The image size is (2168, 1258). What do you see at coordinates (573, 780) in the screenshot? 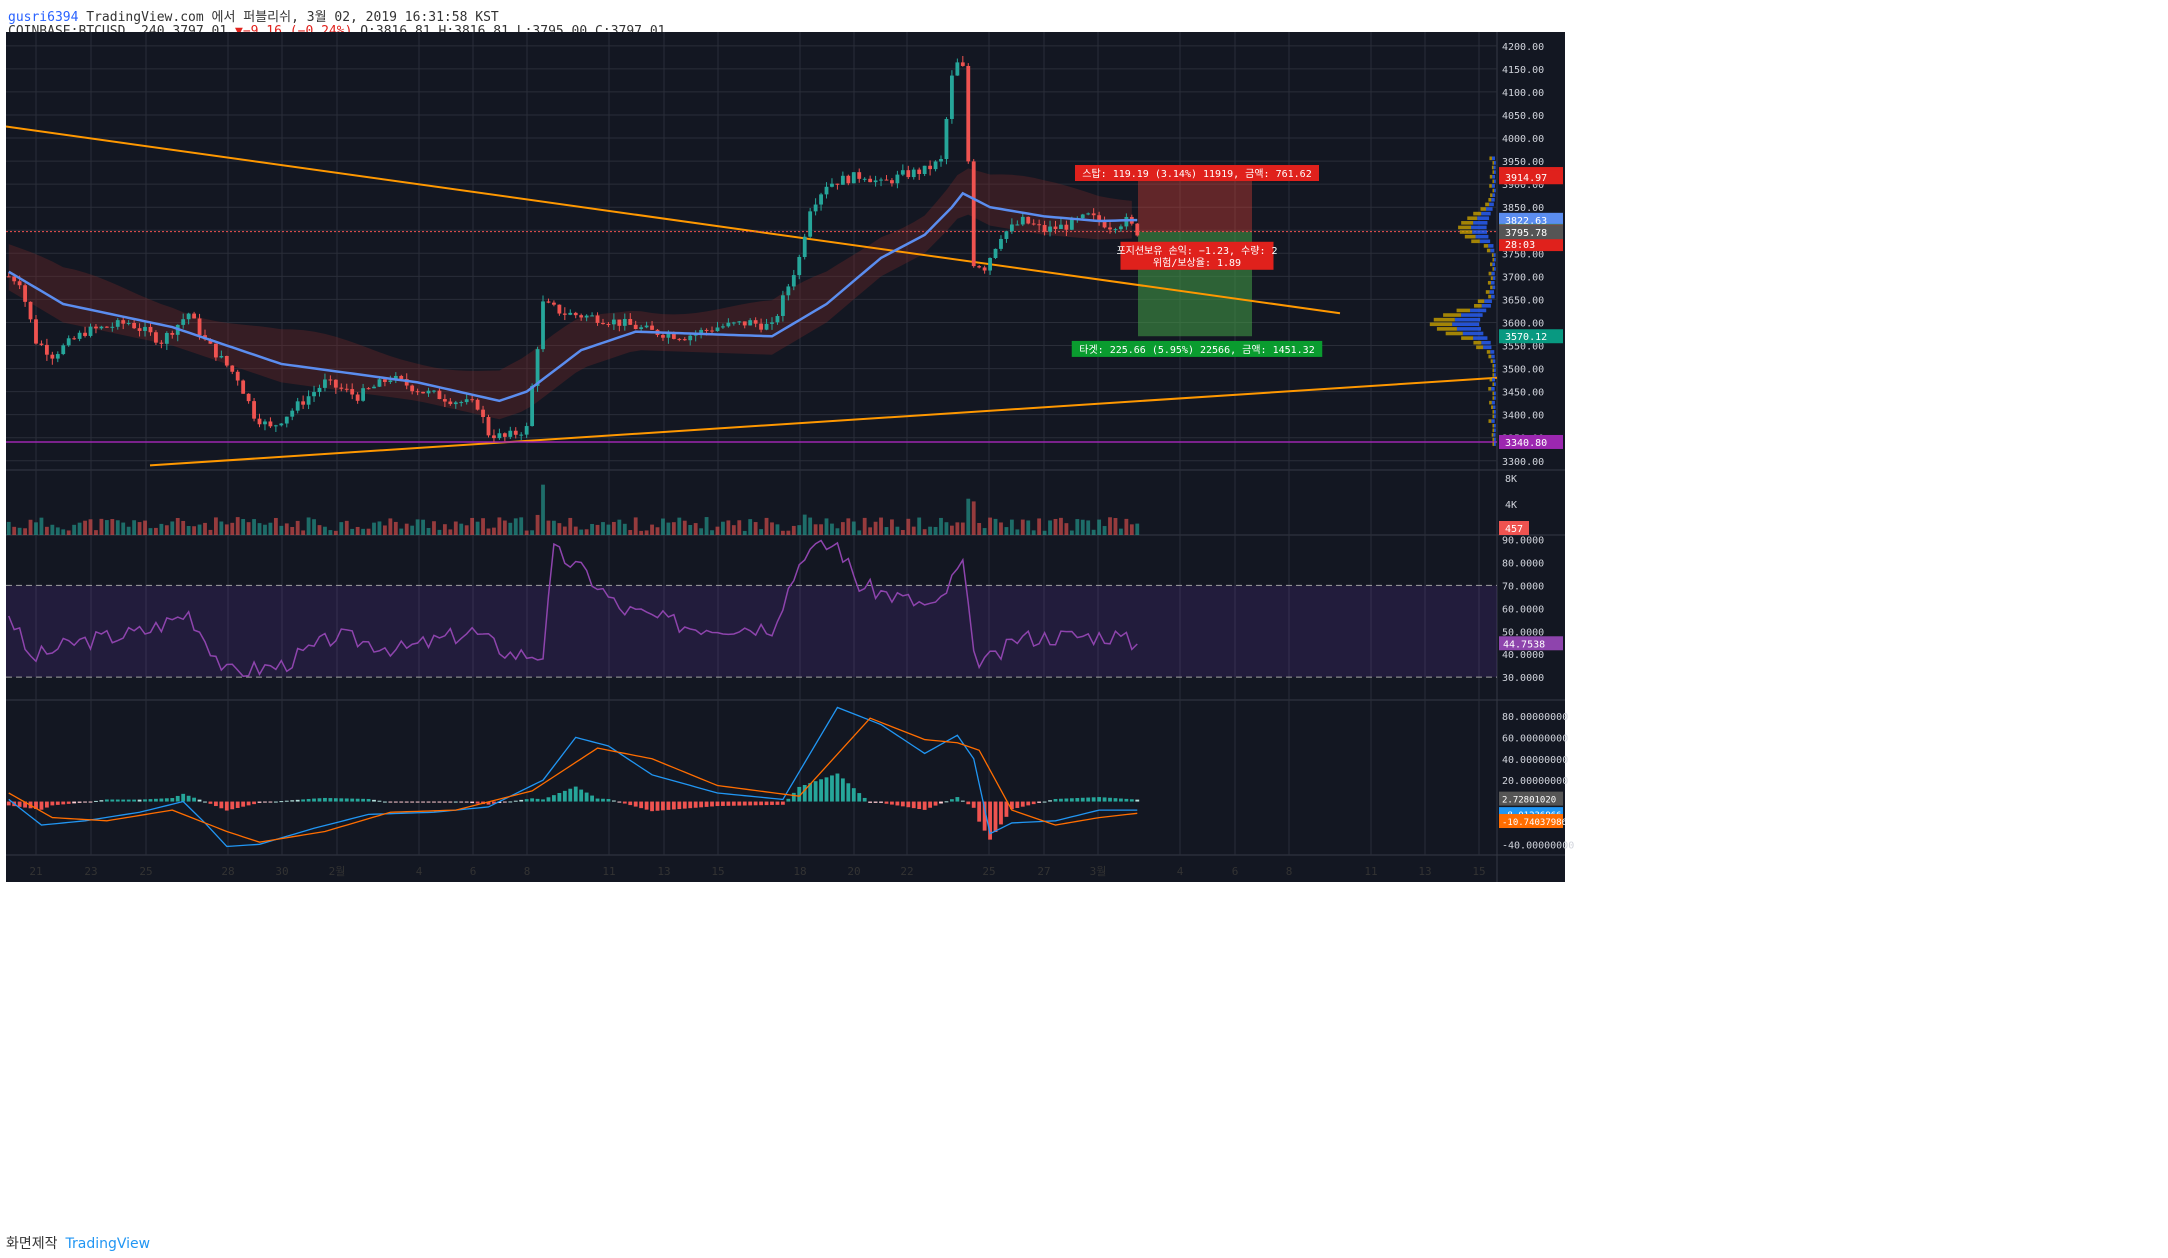
I see `signal-line` at bounding box center [573, 780].